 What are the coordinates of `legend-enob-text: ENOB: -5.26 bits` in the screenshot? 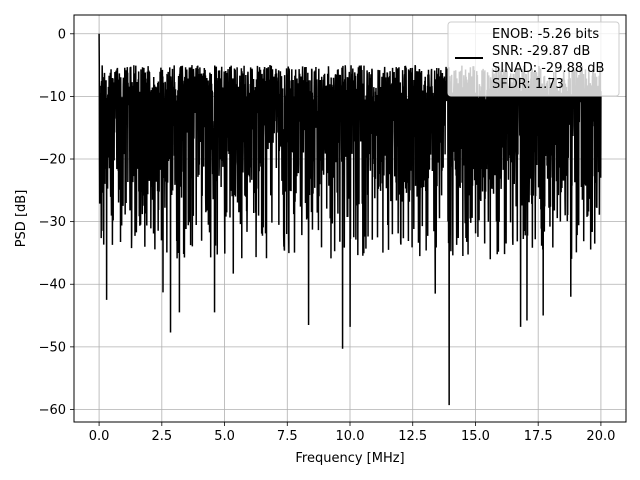 It's located at (545, 34).